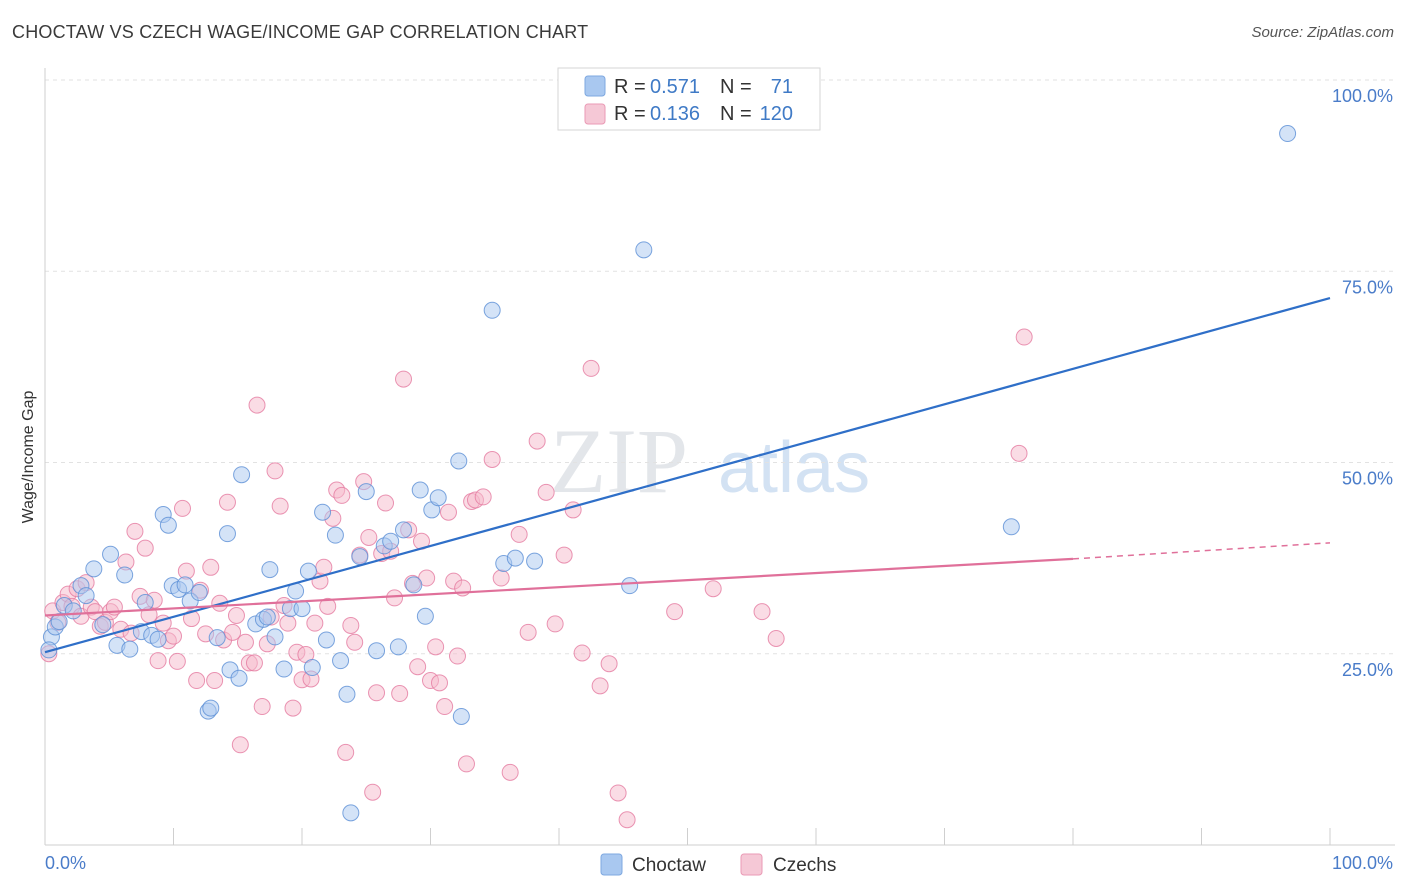  I want to click on trend-line-czechs-extension, so click(1201, 551).